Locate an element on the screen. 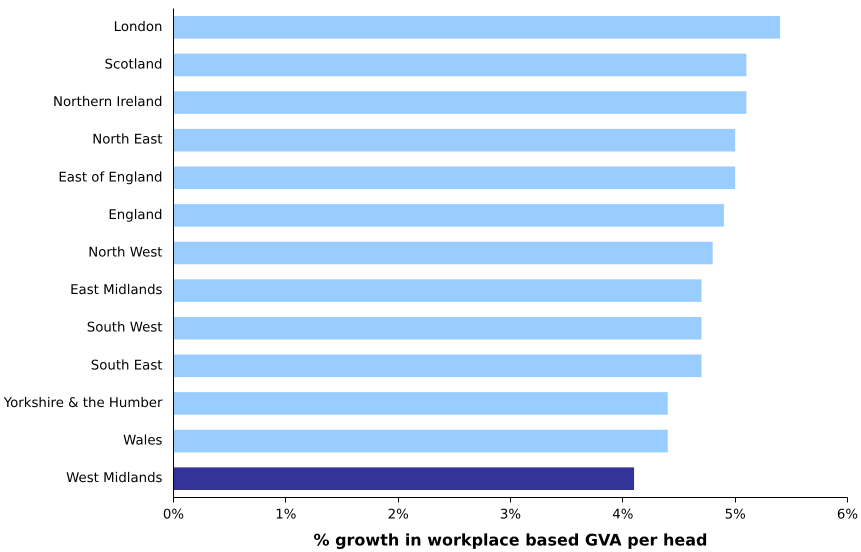 The width and height of the screenshot is (861, 552). x-tick-label: 4% is located at coordinates (623, 515).